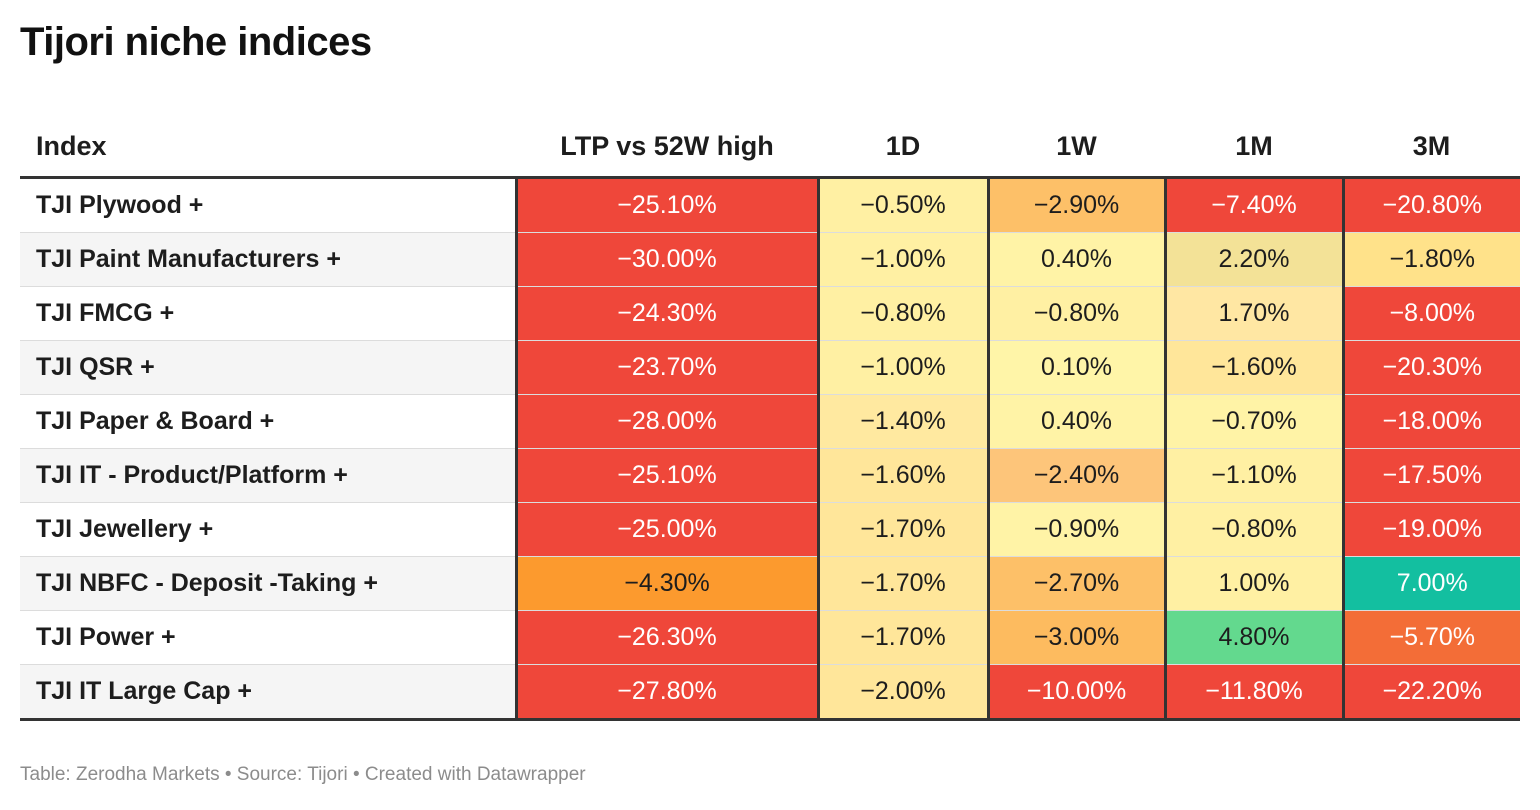  I want to click on value-cell-1w: −2.40%, so click(1075, 475).